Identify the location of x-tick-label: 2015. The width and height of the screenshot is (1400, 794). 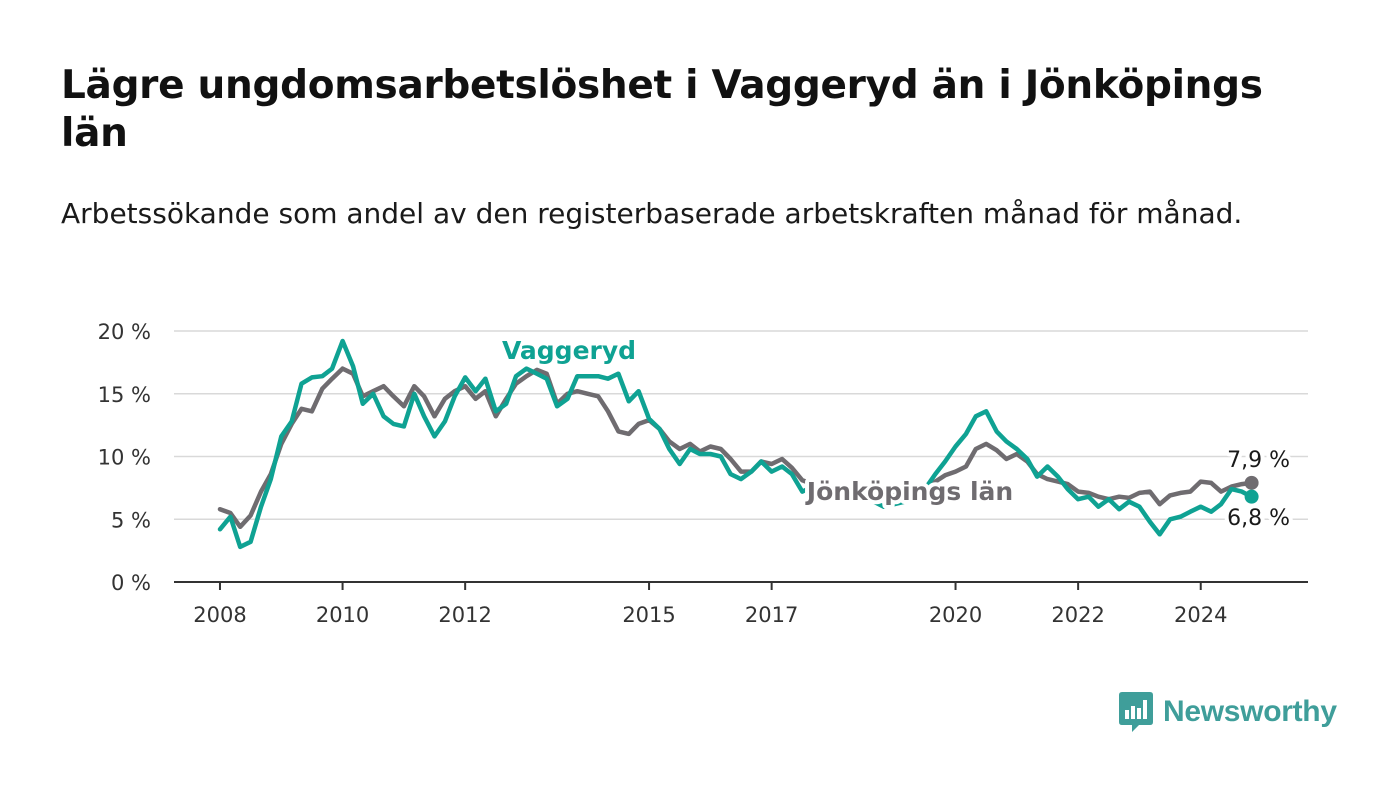
(648, 615).